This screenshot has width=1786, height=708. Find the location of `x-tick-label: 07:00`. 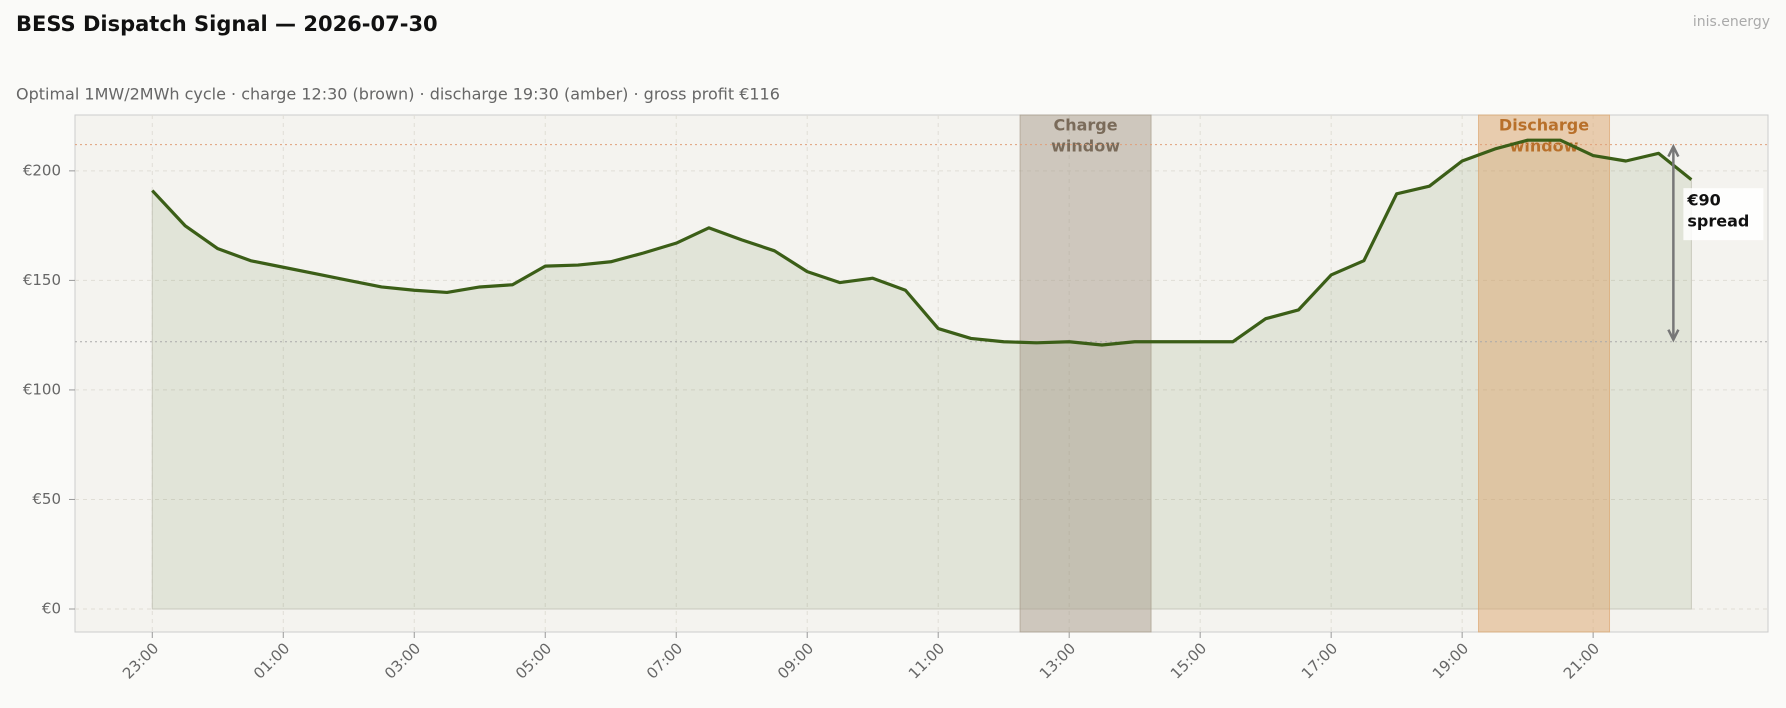

x-tick-label: 07:00 is located at coordinates (664, 660).